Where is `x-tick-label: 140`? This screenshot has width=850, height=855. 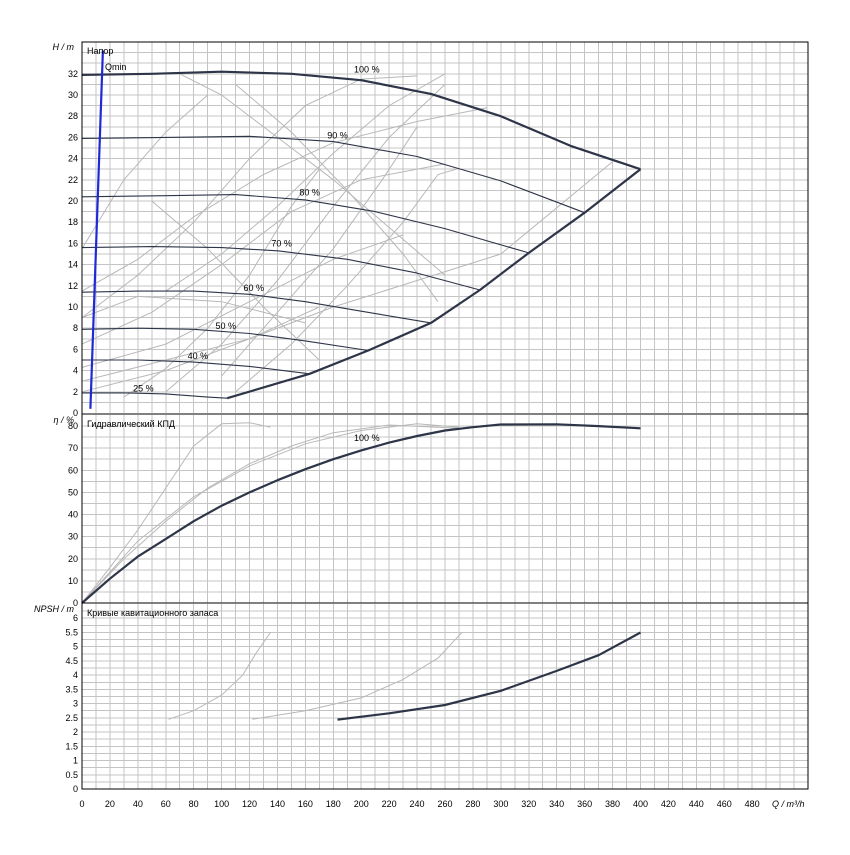 x-tick-label: 140 is located at coordinates (277, 804).